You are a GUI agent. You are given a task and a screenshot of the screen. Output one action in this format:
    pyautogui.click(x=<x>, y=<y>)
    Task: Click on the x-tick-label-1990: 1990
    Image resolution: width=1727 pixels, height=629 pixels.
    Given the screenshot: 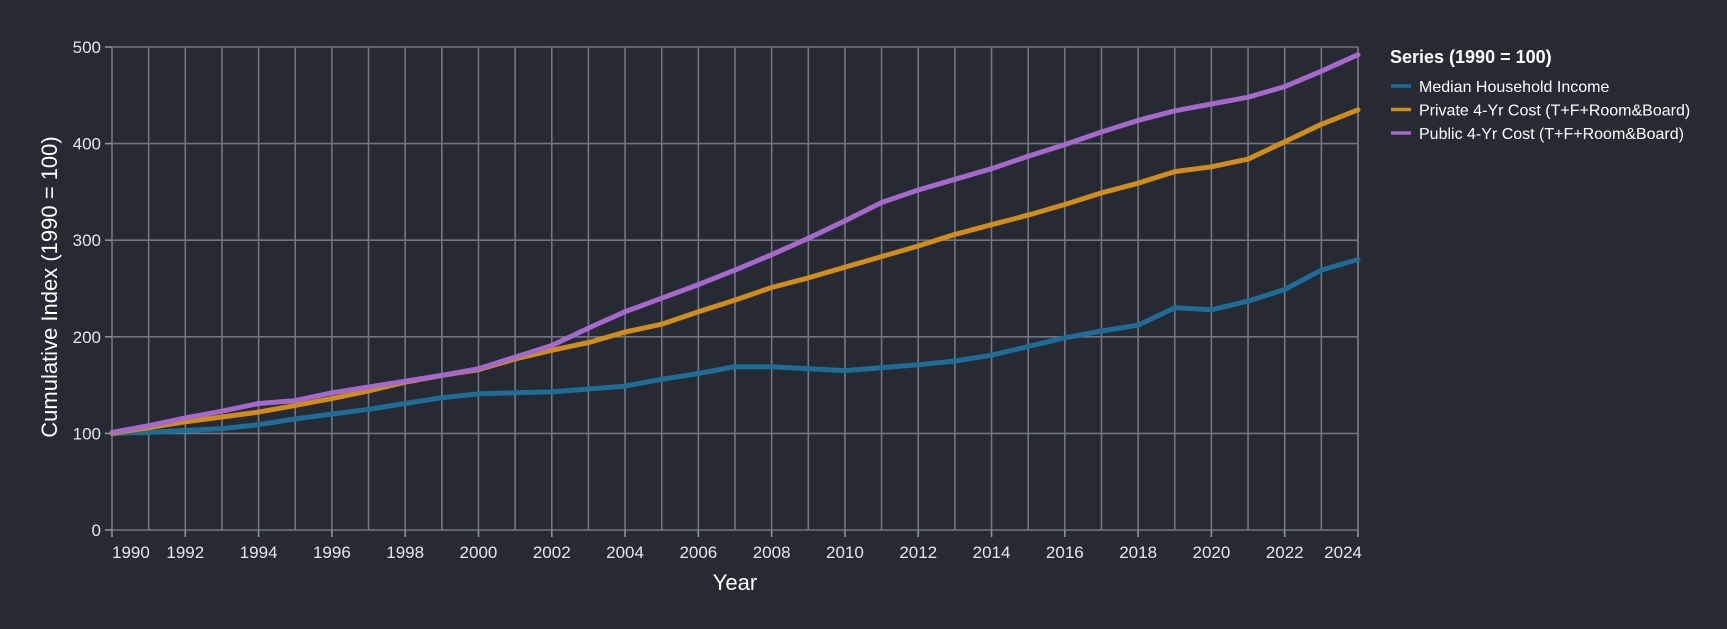 What is the action you would take?
    pyautogui.click(x=131, y=552)
    